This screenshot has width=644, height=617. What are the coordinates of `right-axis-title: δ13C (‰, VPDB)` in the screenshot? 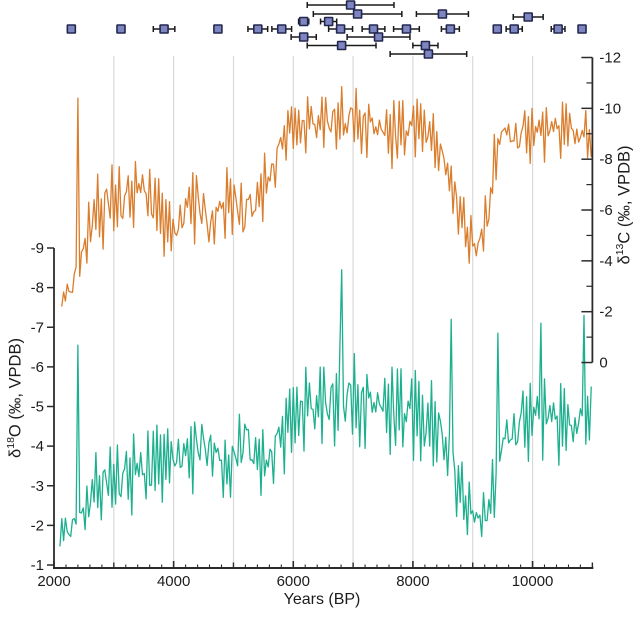 It's located at (623, 205).